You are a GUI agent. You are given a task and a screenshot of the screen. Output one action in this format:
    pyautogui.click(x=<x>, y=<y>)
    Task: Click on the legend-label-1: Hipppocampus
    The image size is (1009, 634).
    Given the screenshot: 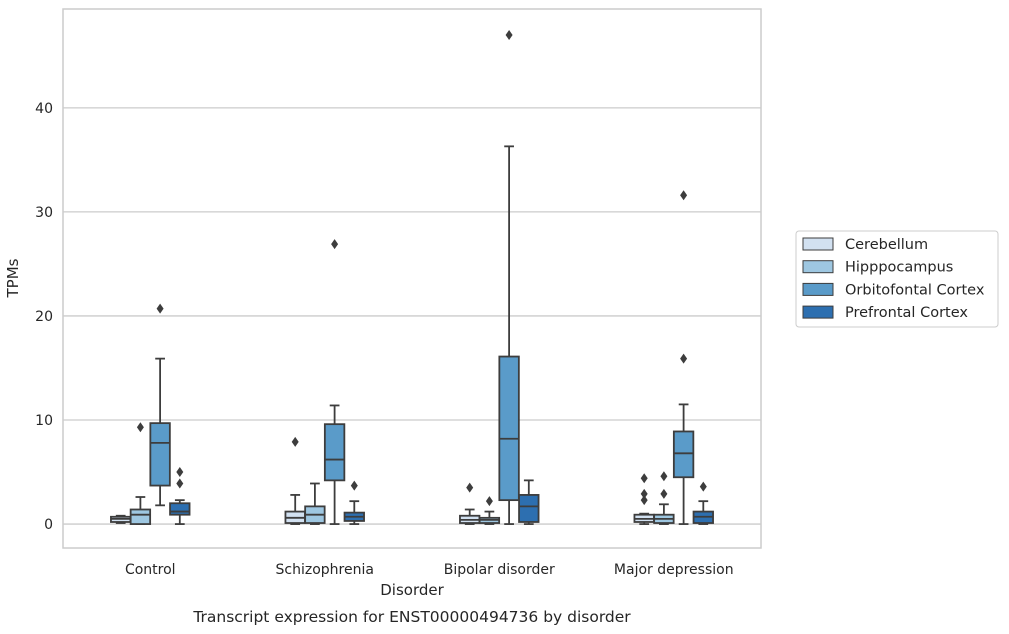 What is the action you would take?
    pyautogui.click(x=899, y=268)
    